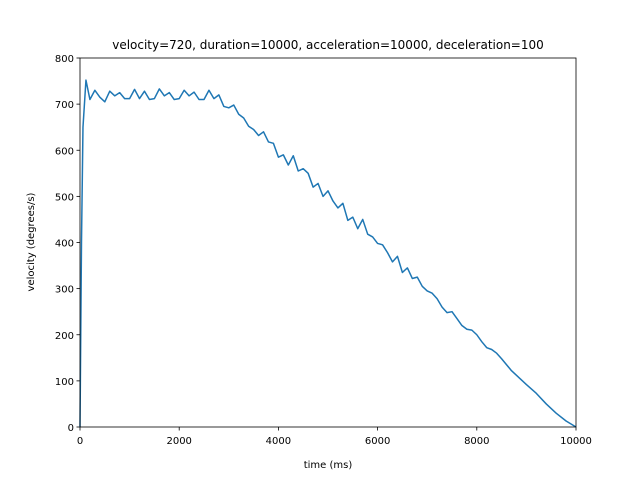  I want to click on x-tick-label: 8000, so click(476, 441).